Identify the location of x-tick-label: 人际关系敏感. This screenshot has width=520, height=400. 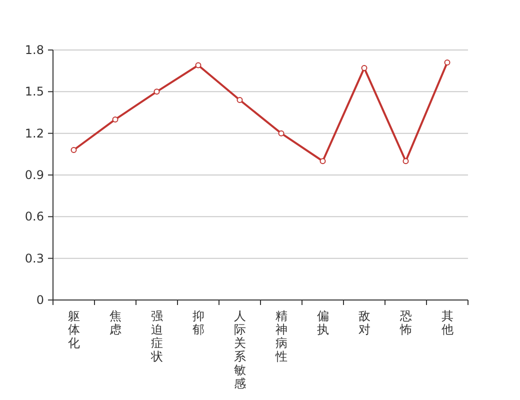
(240, 349).